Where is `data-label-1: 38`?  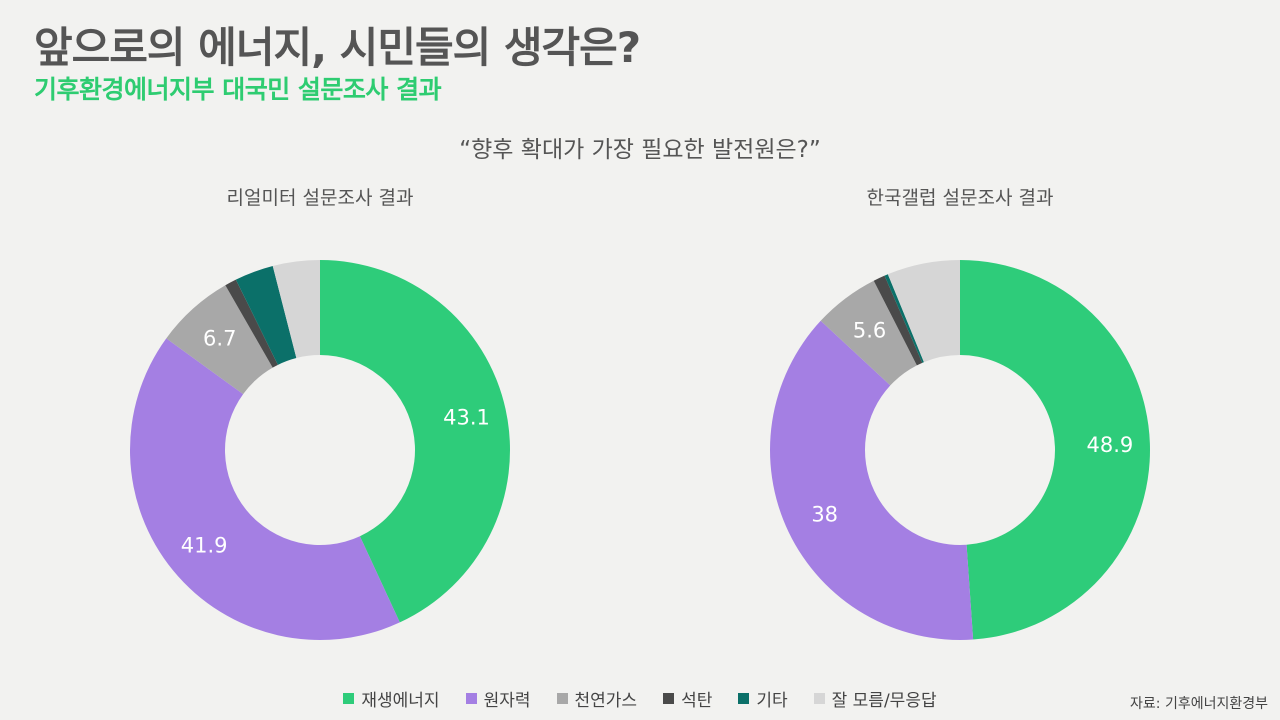 data-label-1: 38 is located at coordinates (824, 515).